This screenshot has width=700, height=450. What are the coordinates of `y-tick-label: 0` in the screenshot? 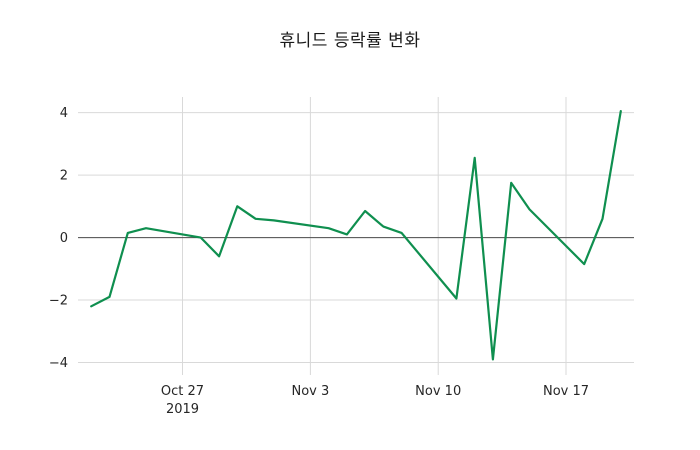 It's located at (64, 238).